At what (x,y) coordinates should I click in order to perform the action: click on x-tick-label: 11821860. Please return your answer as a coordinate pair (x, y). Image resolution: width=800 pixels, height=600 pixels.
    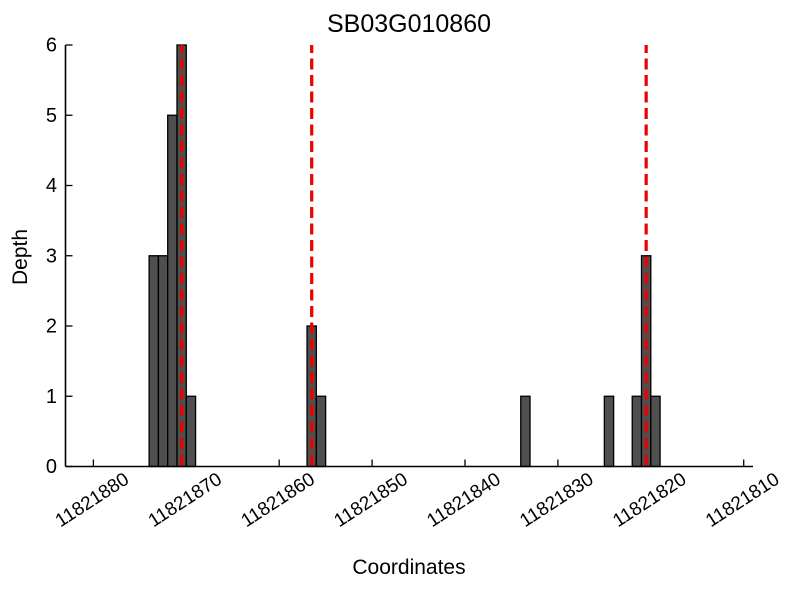
    Looking at the image, I should click on (278, 500).